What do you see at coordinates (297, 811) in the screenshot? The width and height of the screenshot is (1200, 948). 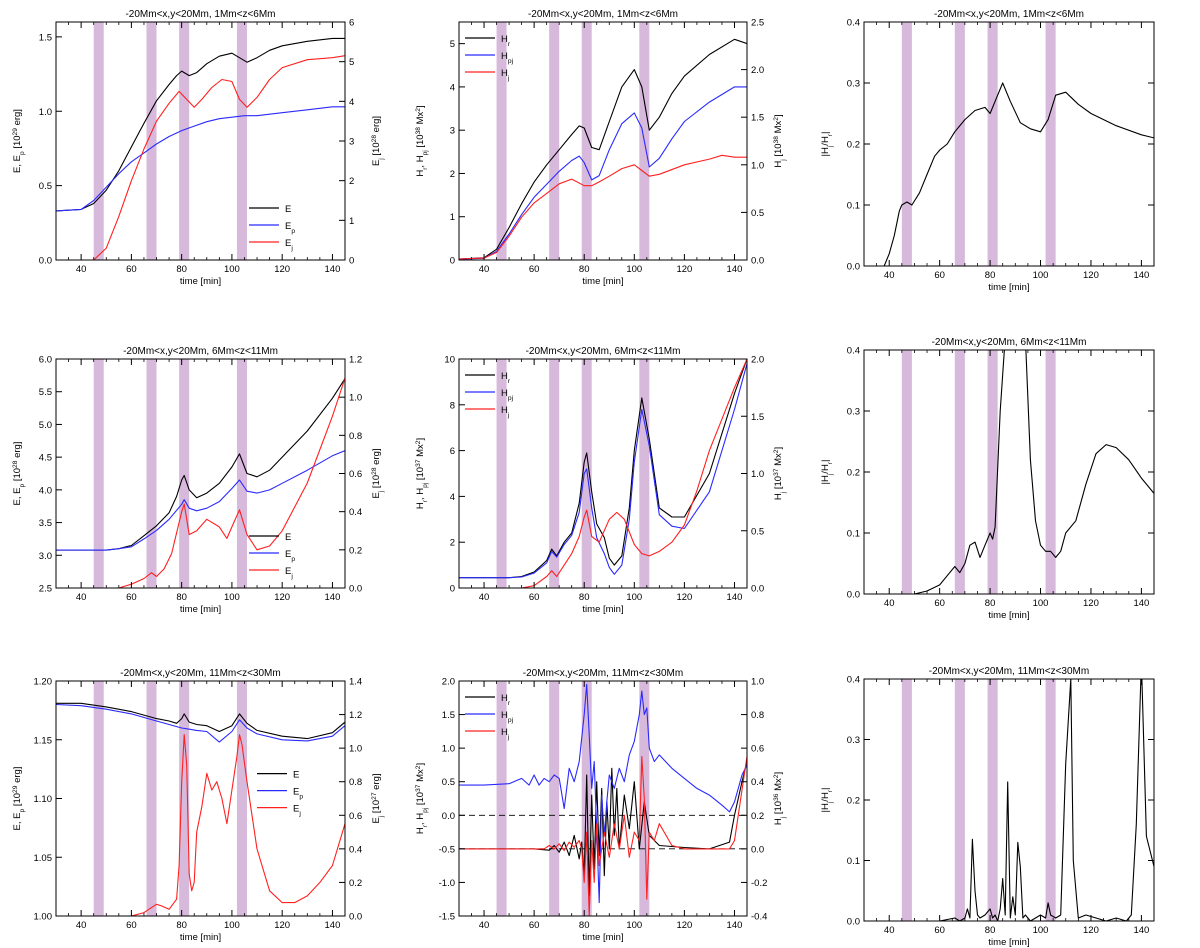 I see `legend-label: Ej` at bounding box center [297, 811].